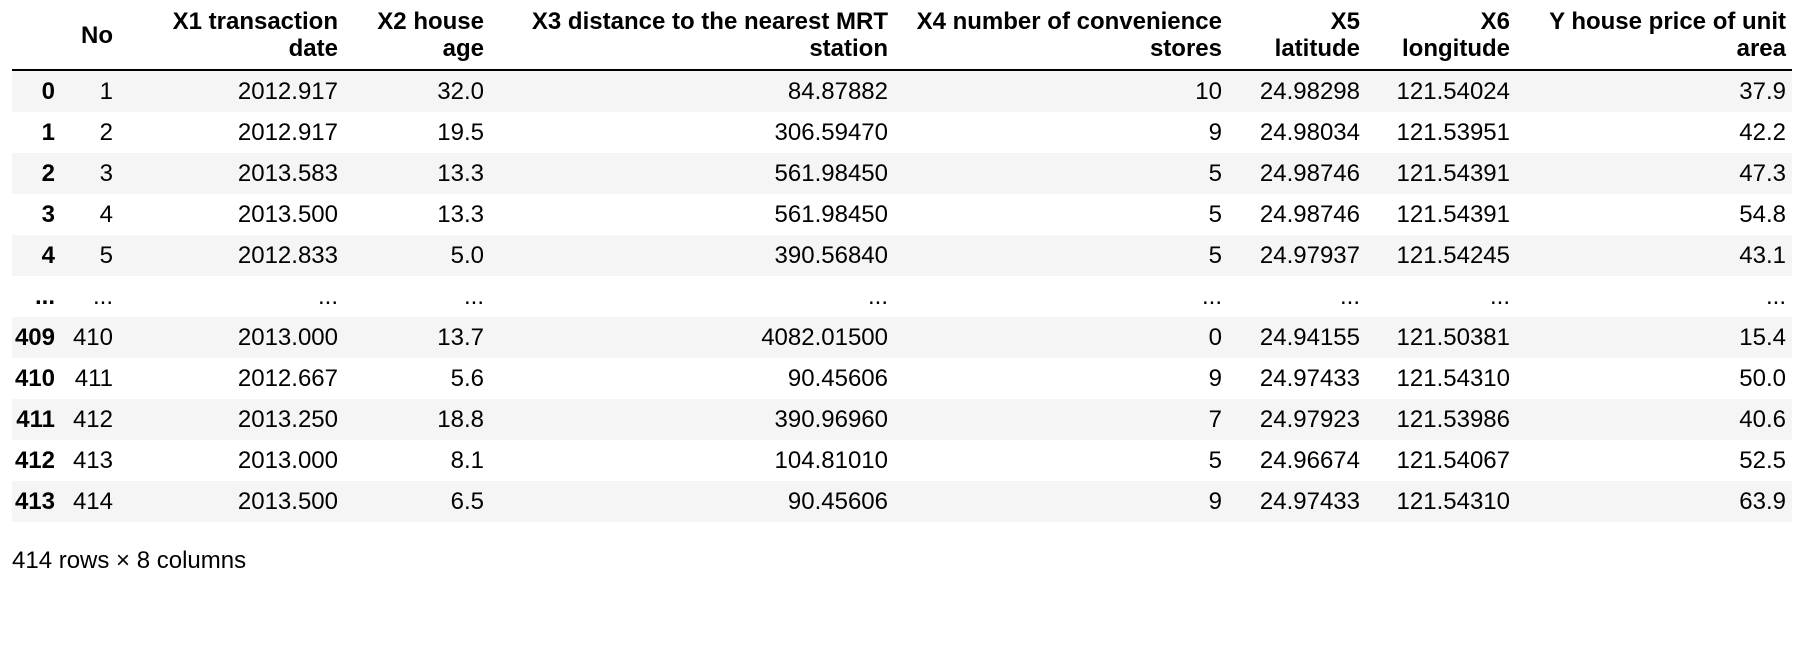 Image resolution: width=1794 pixels, height=666 pixels. Describe the element at coordinates (1309, 132) in the screenshot. I see `data-cell: 24.98034` at that location.